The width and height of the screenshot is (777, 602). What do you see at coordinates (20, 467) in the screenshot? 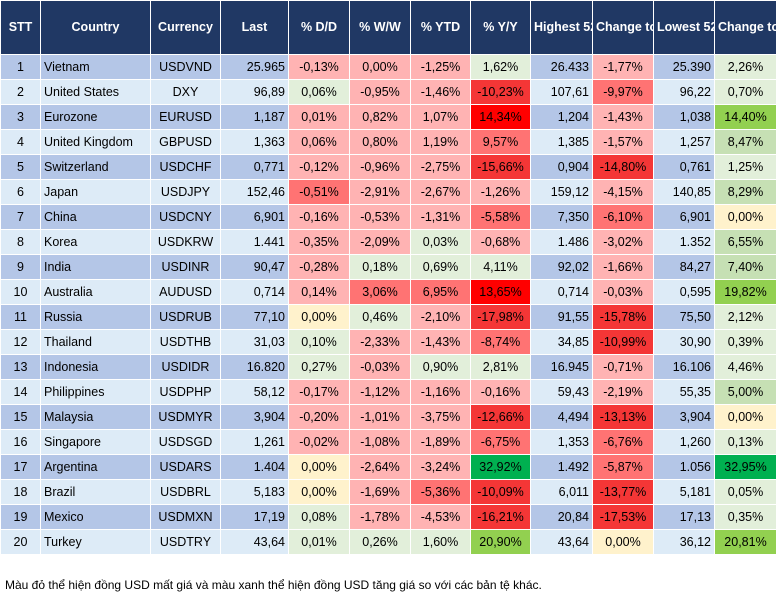
I see `cell-stt: 17` at bounding box center [20, 467].